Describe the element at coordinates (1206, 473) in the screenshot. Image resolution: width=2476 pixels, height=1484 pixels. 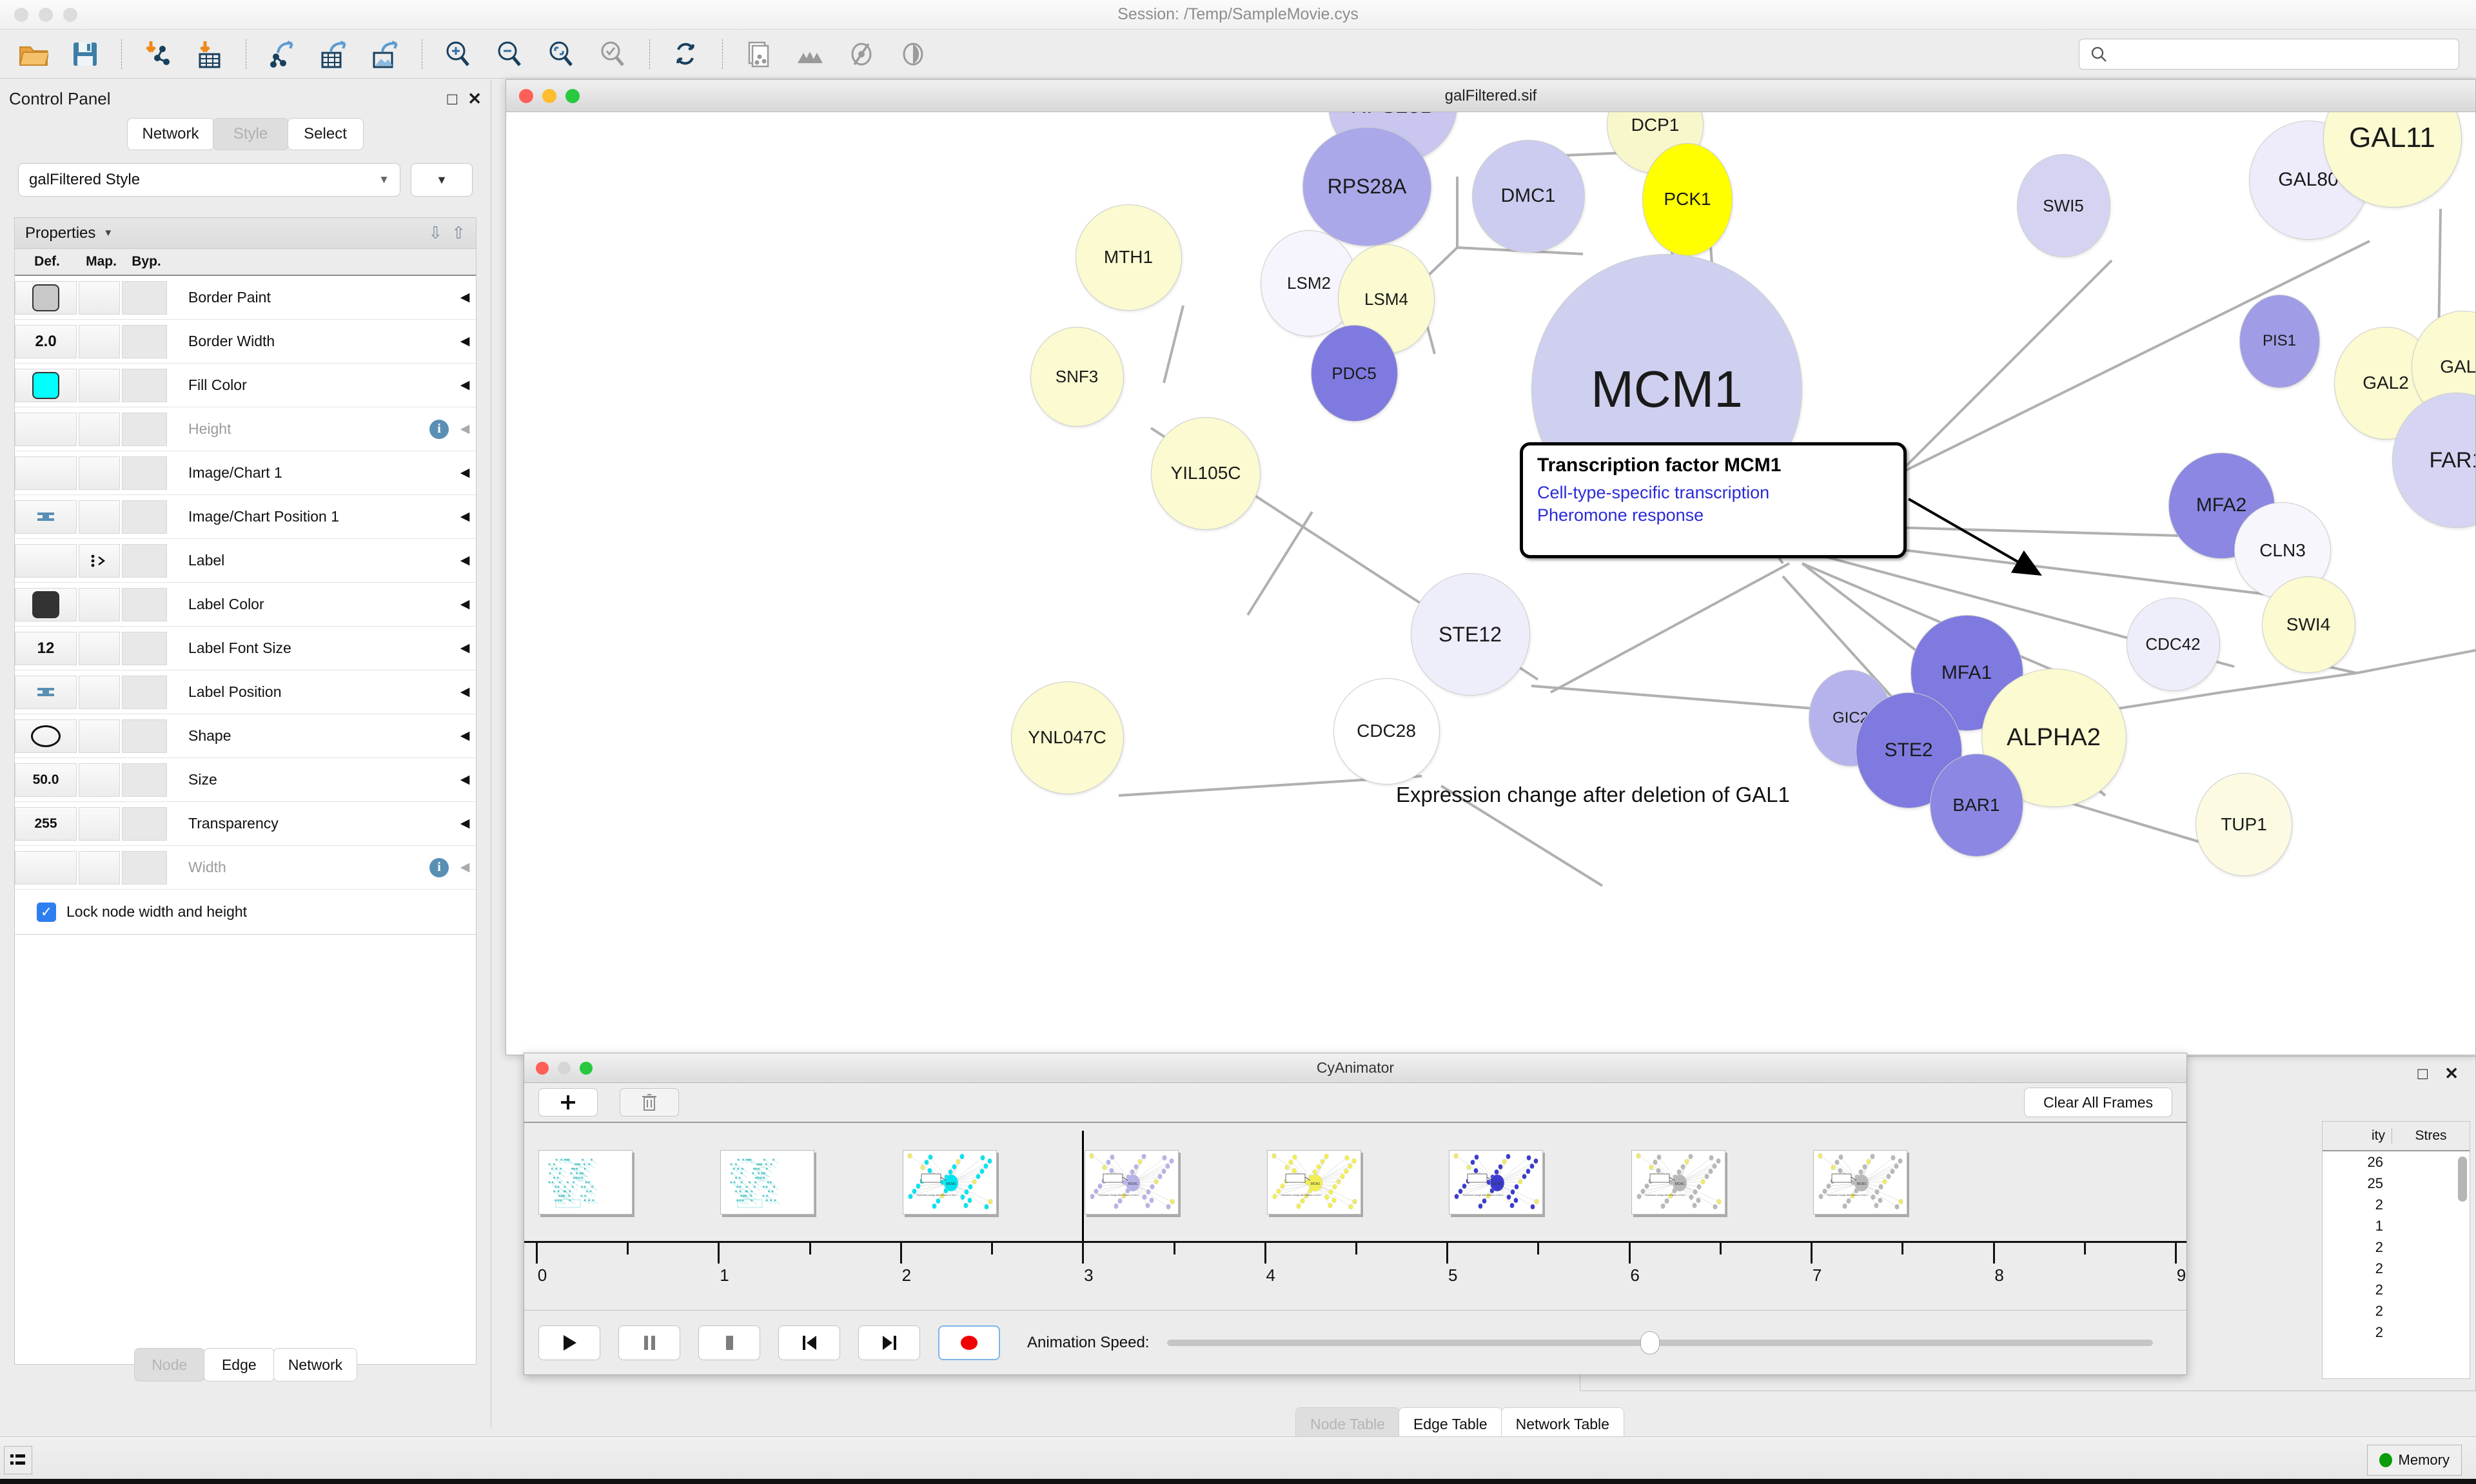
I see `network-node: YIL105C` at that location.